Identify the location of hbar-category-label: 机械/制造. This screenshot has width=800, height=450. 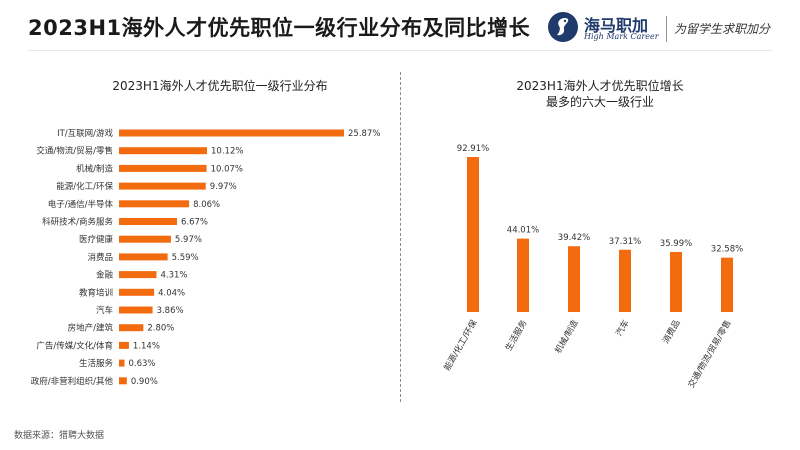
(94, 168).